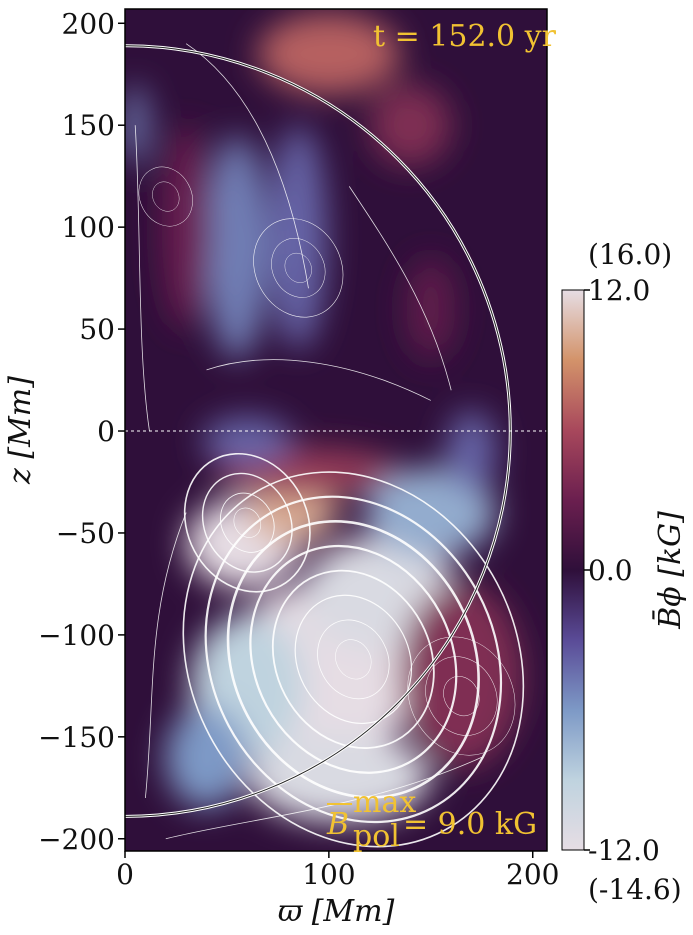 The height and width of the screenshot is (935, 693). Describe the element at coordinates (88, 125) in the screenshot. I see `y-tick-label: 150` at that location.